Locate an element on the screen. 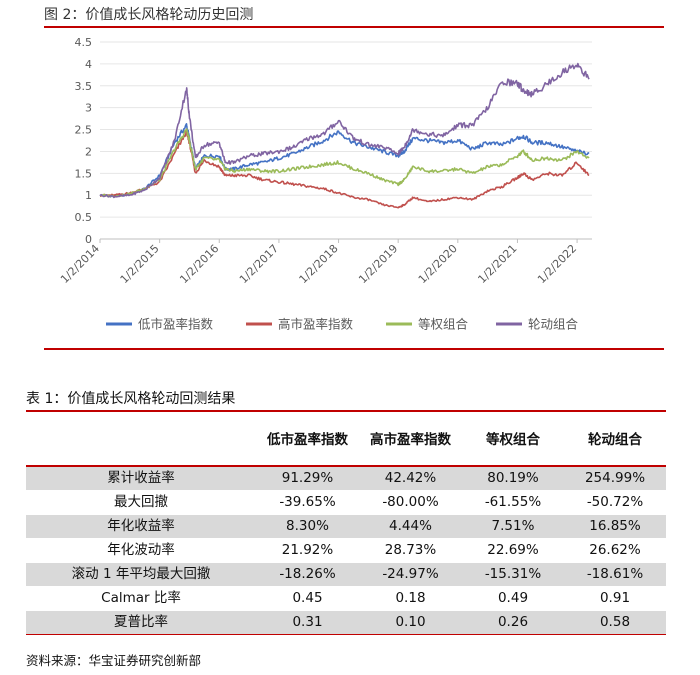 This screenshot has width=700, height=675. table-cell: 22.69% is located at coordinates (513, 550).